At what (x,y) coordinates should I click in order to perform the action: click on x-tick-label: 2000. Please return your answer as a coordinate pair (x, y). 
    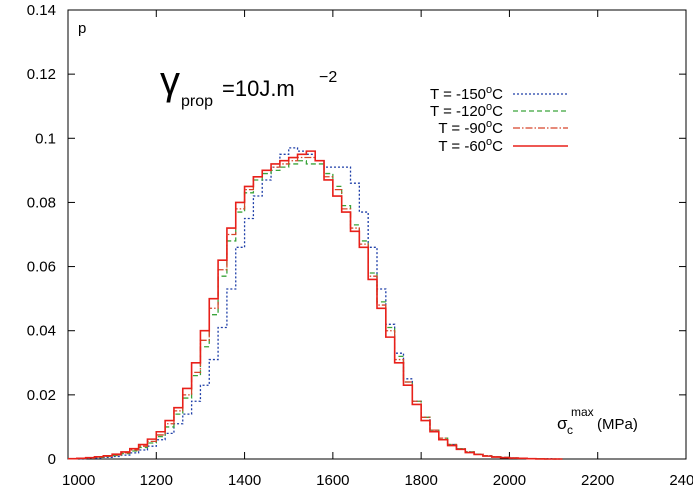
    Looking at the image, I should click on (509, 480).